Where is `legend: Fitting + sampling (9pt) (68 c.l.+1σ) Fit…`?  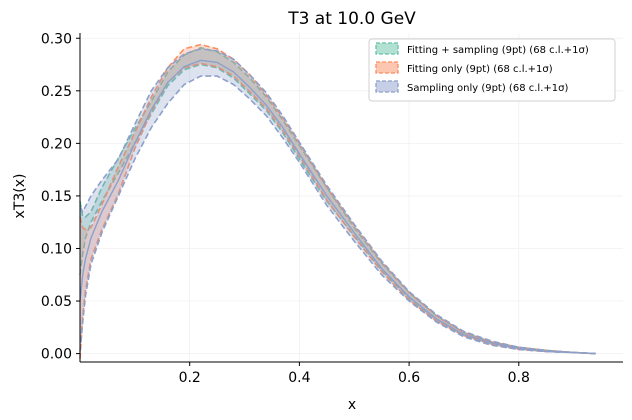
legend: Fitting + sampling (9pt) (68 c.l.+1σ) Fit… is located at coordinates (492, 70).